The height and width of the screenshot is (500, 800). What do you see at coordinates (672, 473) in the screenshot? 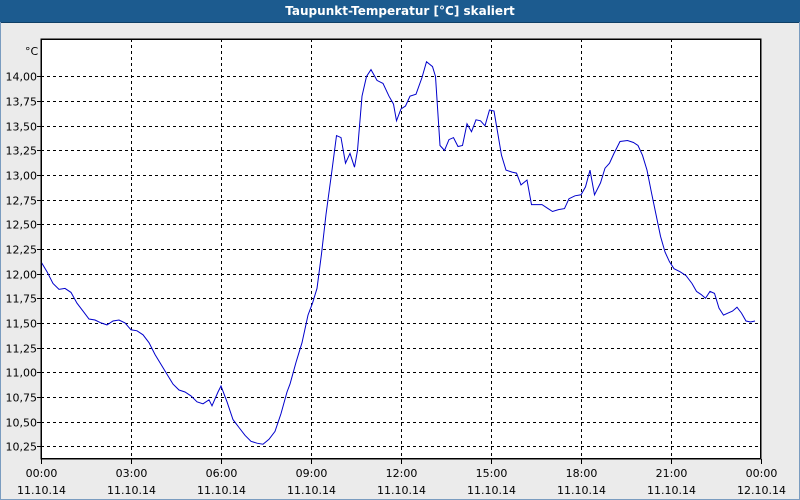
I see `x-tick-time: 21:00` at bounding box center [672, 473].